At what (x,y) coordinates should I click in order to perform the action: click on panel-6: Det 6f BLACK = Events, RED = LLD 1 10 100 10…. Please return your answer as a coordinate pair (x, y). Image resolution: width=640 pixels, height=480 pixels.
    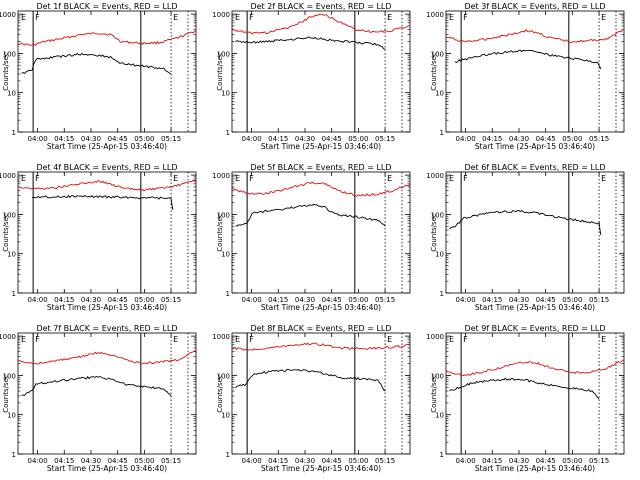
    Looking at the image, I should click on (525, 237).